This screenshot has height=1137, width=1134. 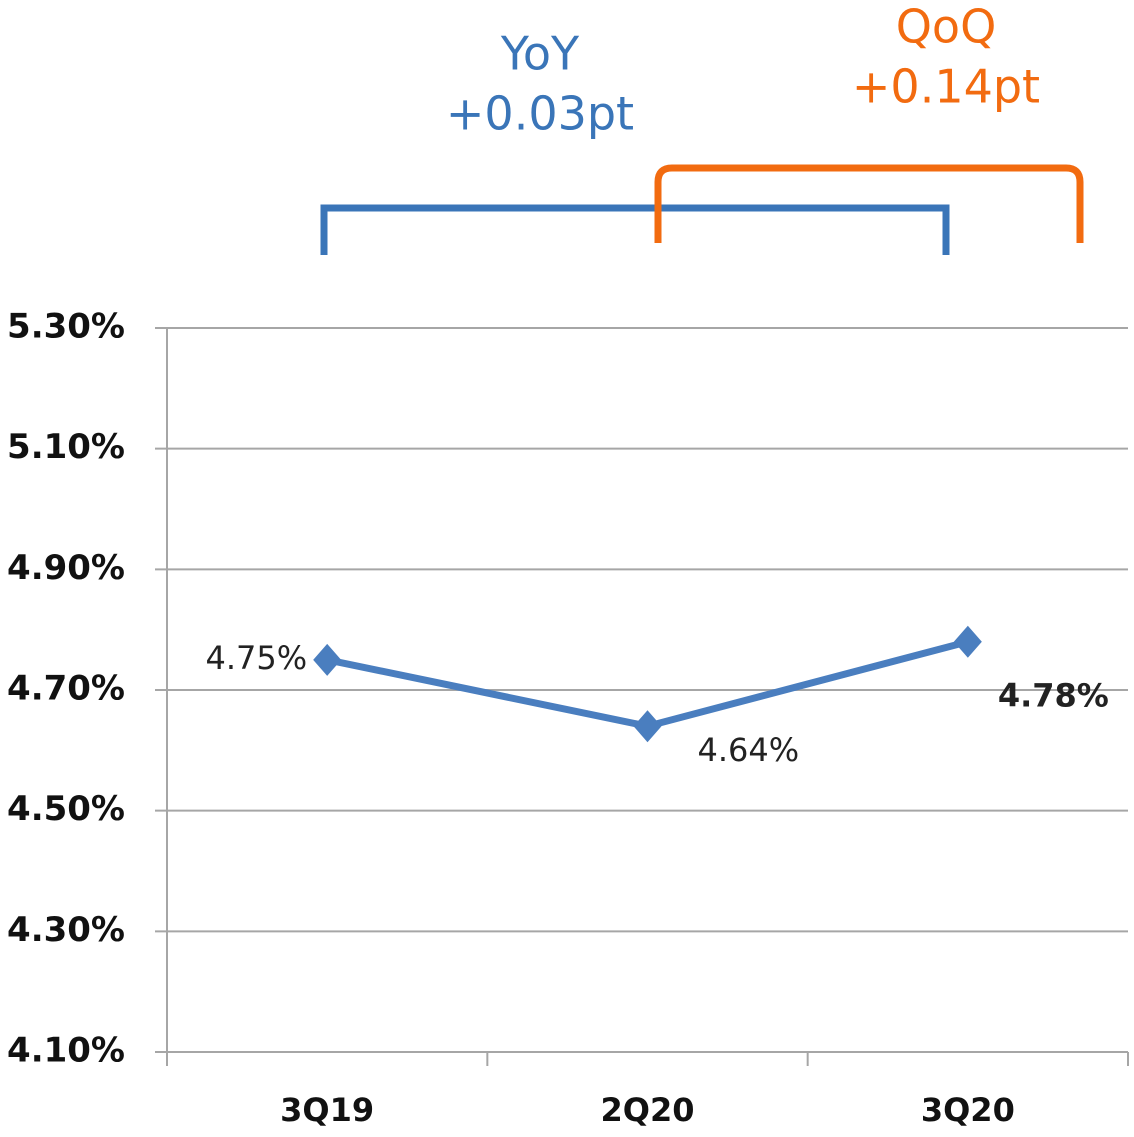 I want to click on data-label: 4.78%, so click(x=1053, y=696).